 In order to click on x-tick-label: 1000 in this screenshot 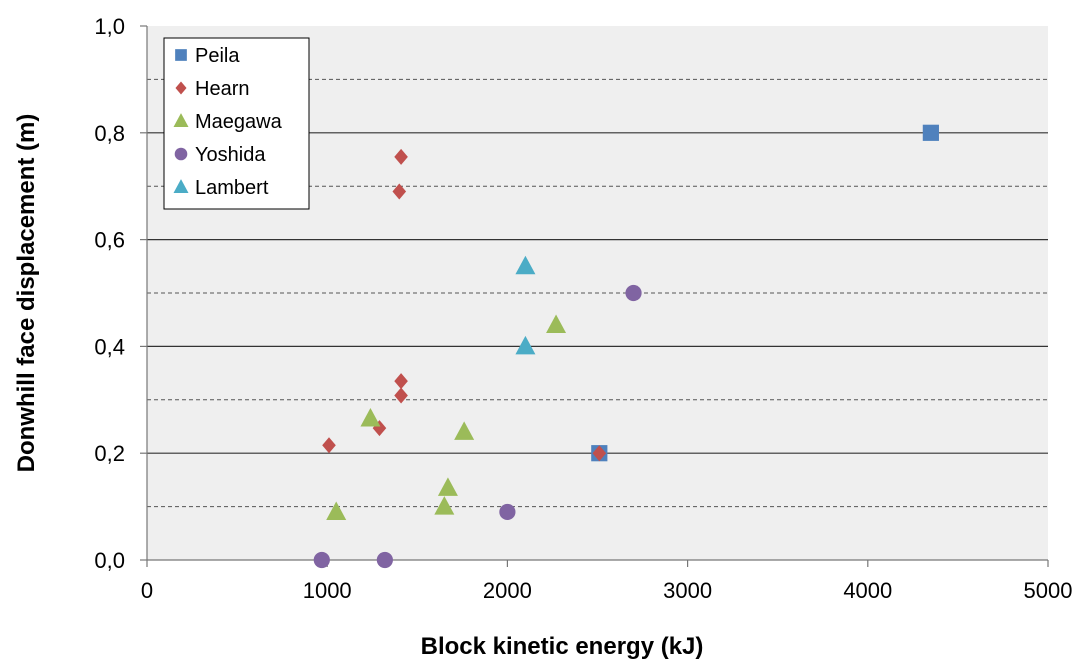, I will do `click(327, 590)`.